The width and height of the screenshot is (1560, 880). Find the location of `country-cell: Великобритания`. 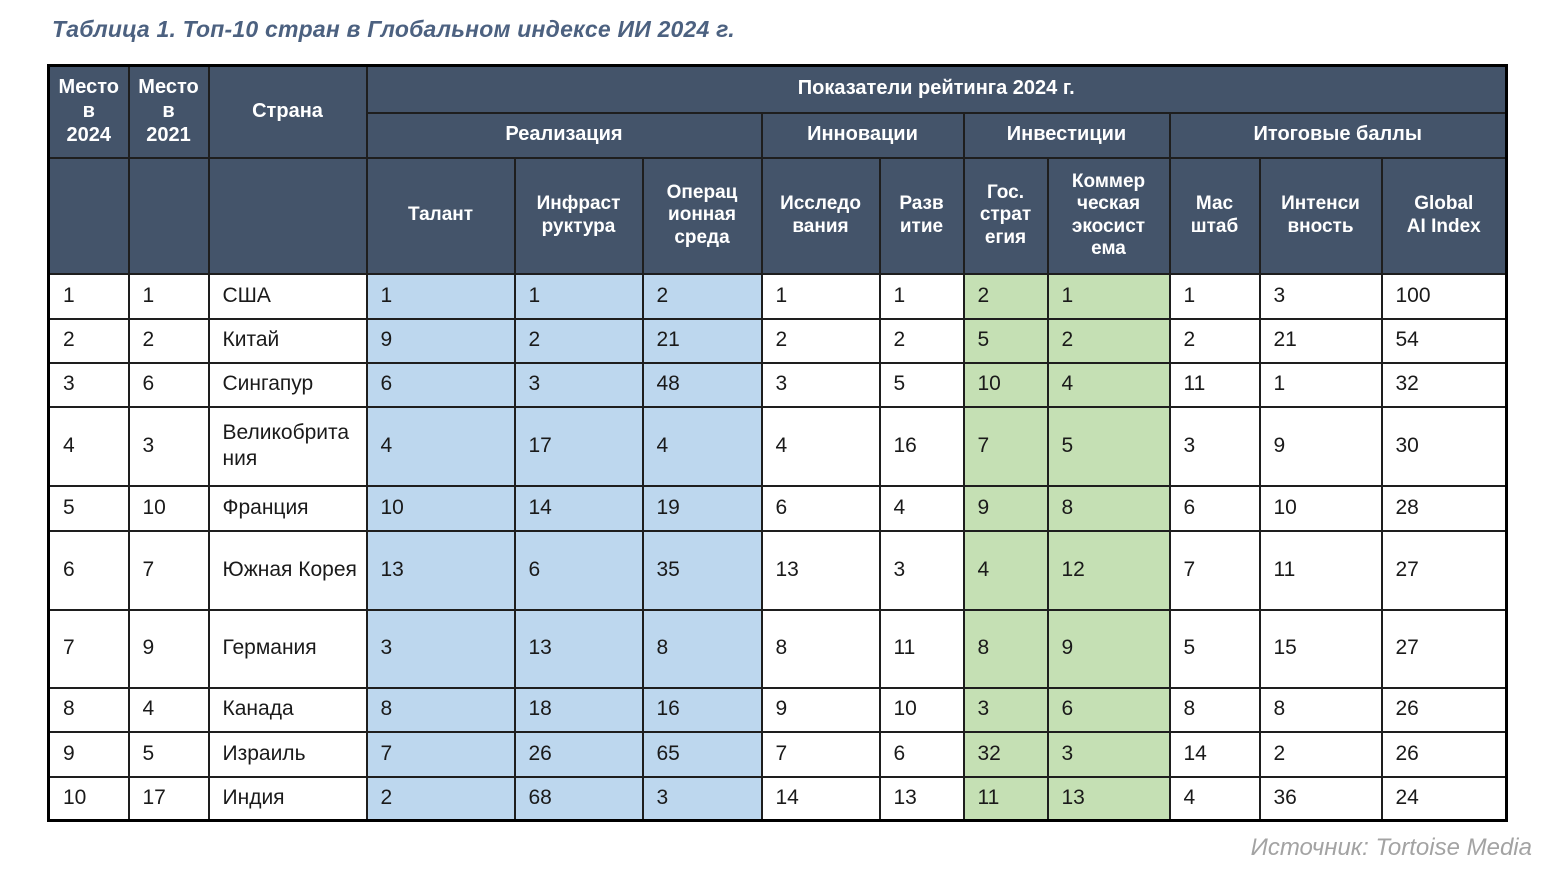

country-cell: Великобритания is located at coordinates (287, 446).